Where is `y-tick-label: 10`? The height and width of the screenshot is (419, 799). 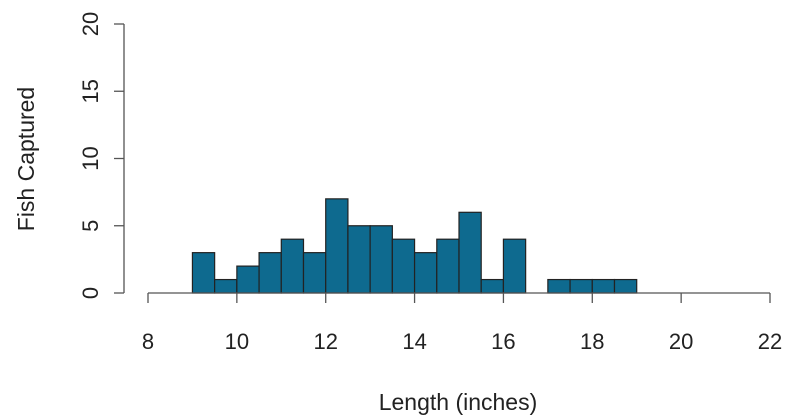
y-tick-label: 10 is located at coordinates (90, 158).